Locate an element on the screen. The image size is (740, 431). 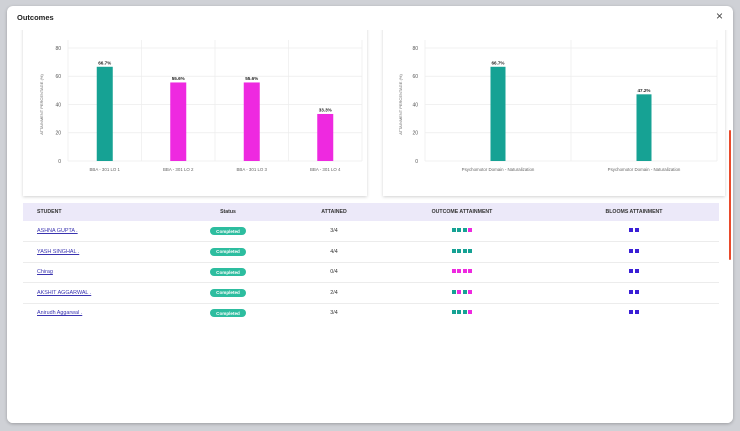
x-tick-label: BBA - 301 LO 4 is located at coordinates (325, 169).